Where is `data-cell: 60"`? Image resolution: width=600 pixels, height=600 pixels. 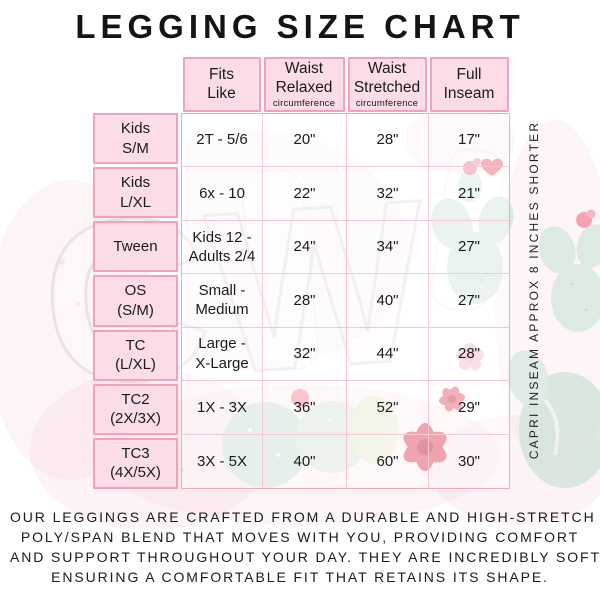 data-cell: 60" is located at coordinates (388, 461).